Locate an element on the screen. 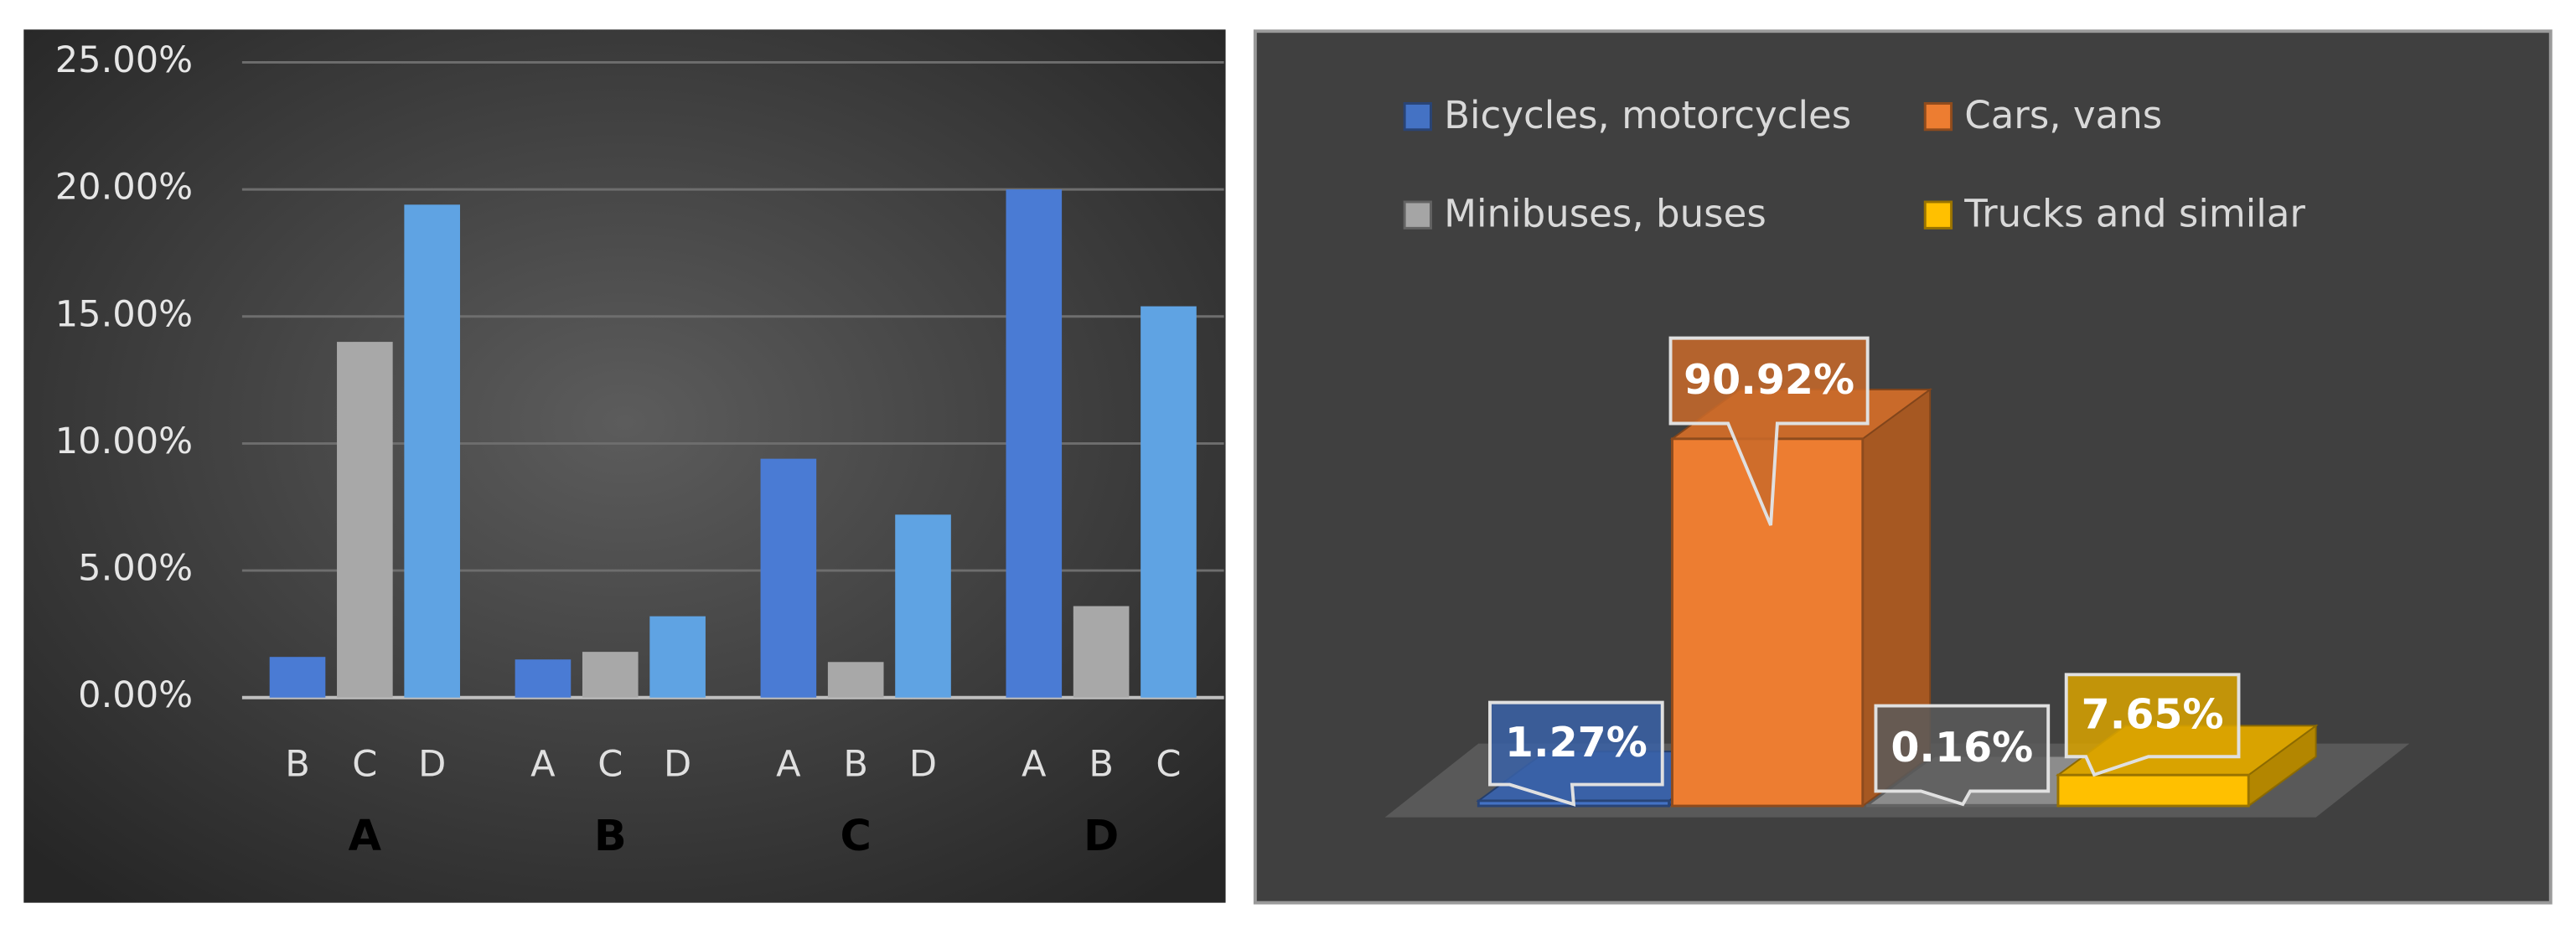  group-label: D is located at coordinates (1101, 836).